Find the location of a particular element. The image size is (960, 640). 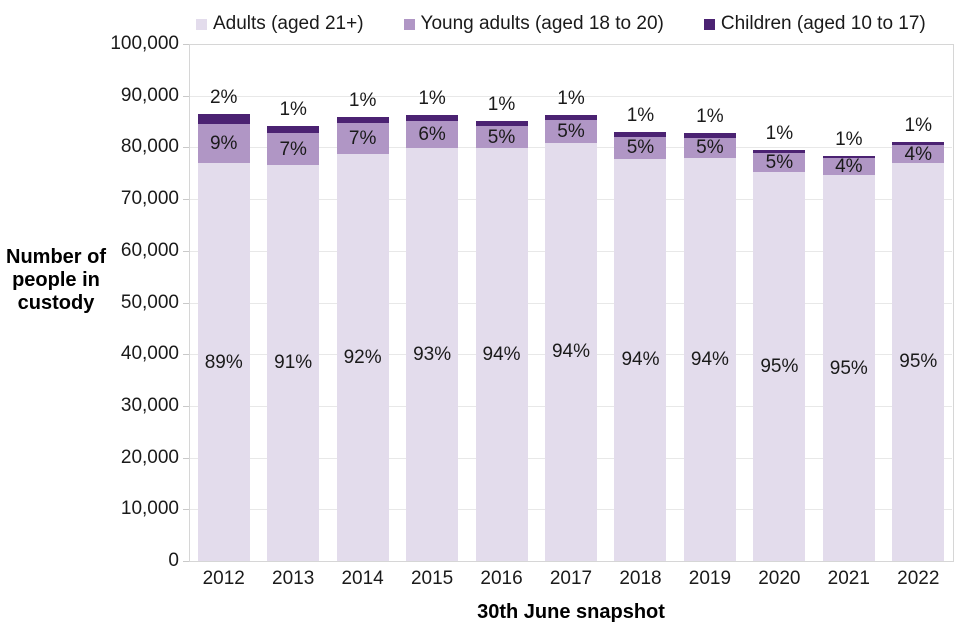

bar-segment-adults-2015 is located at coordinates (432, 354).